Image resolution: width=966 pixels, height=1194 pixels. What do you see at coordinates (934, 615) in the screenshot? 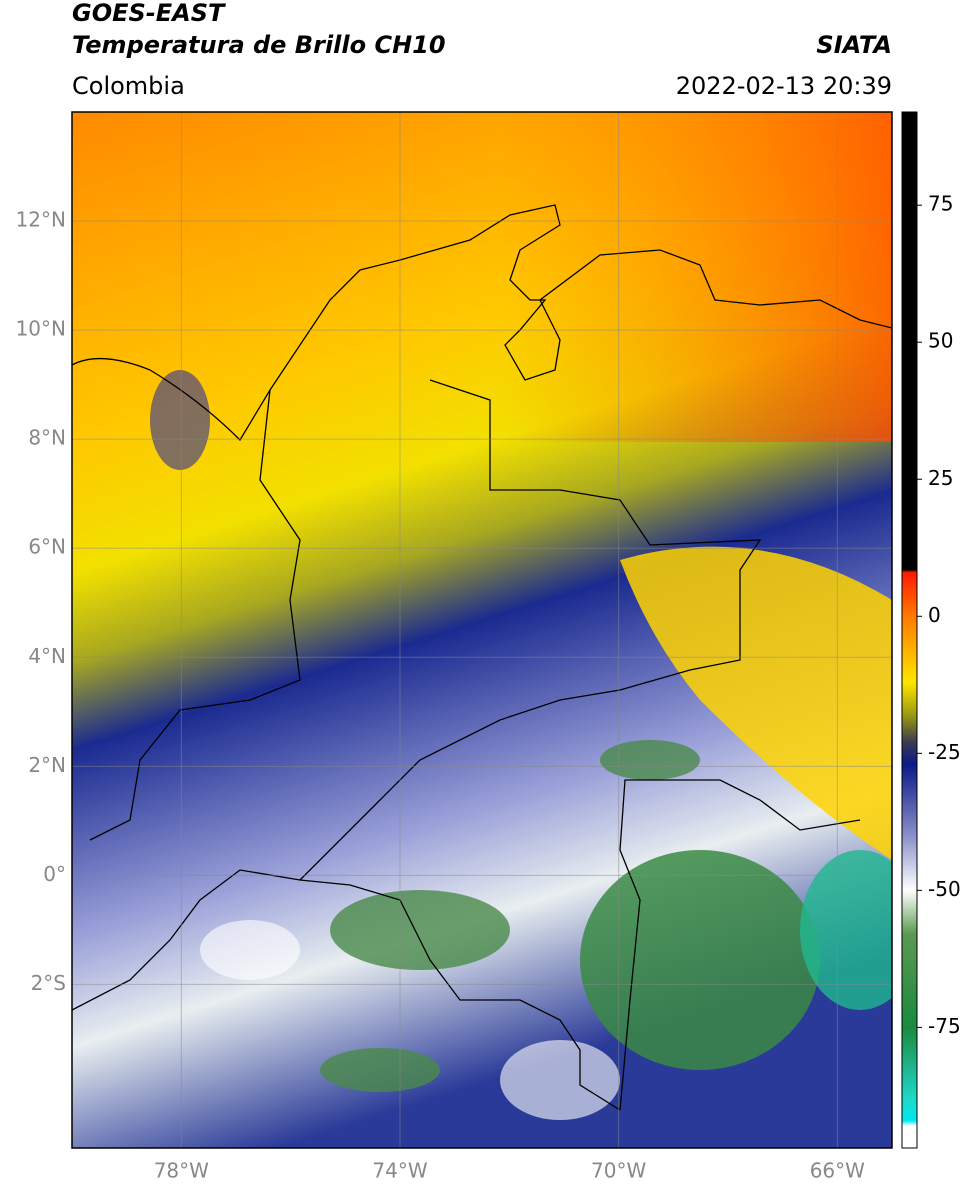
I see `colorbar-tick-label: 0` at bounding box center [934, 615].